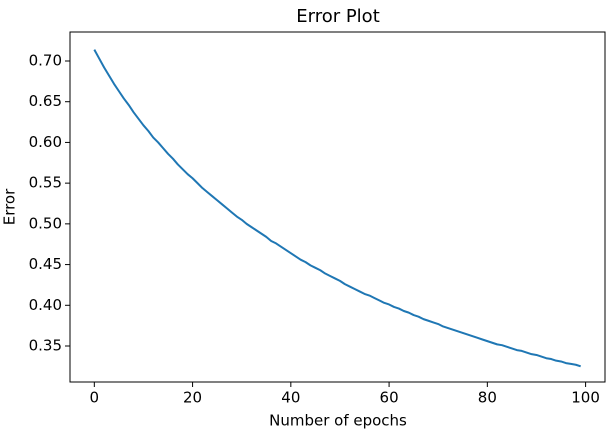 The height and width of the screenshot is (441, 611). Describe the element at coordinates (95, 398) in the screenshot. I see `x-tick-label: 0` at that location.